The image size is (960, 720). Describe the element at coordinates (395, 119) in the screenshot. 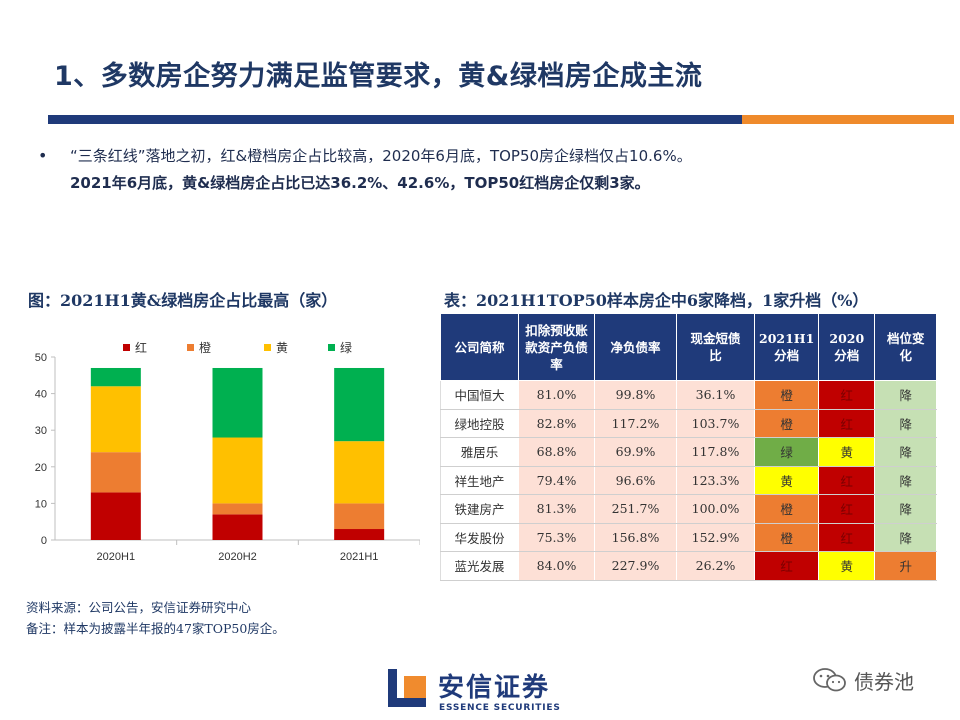

I see `title-bar-navy` at that location.